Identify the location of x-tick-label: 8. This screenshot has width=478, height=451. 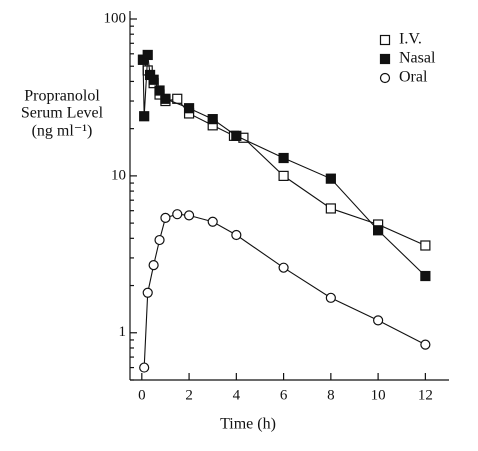
(331, 395).